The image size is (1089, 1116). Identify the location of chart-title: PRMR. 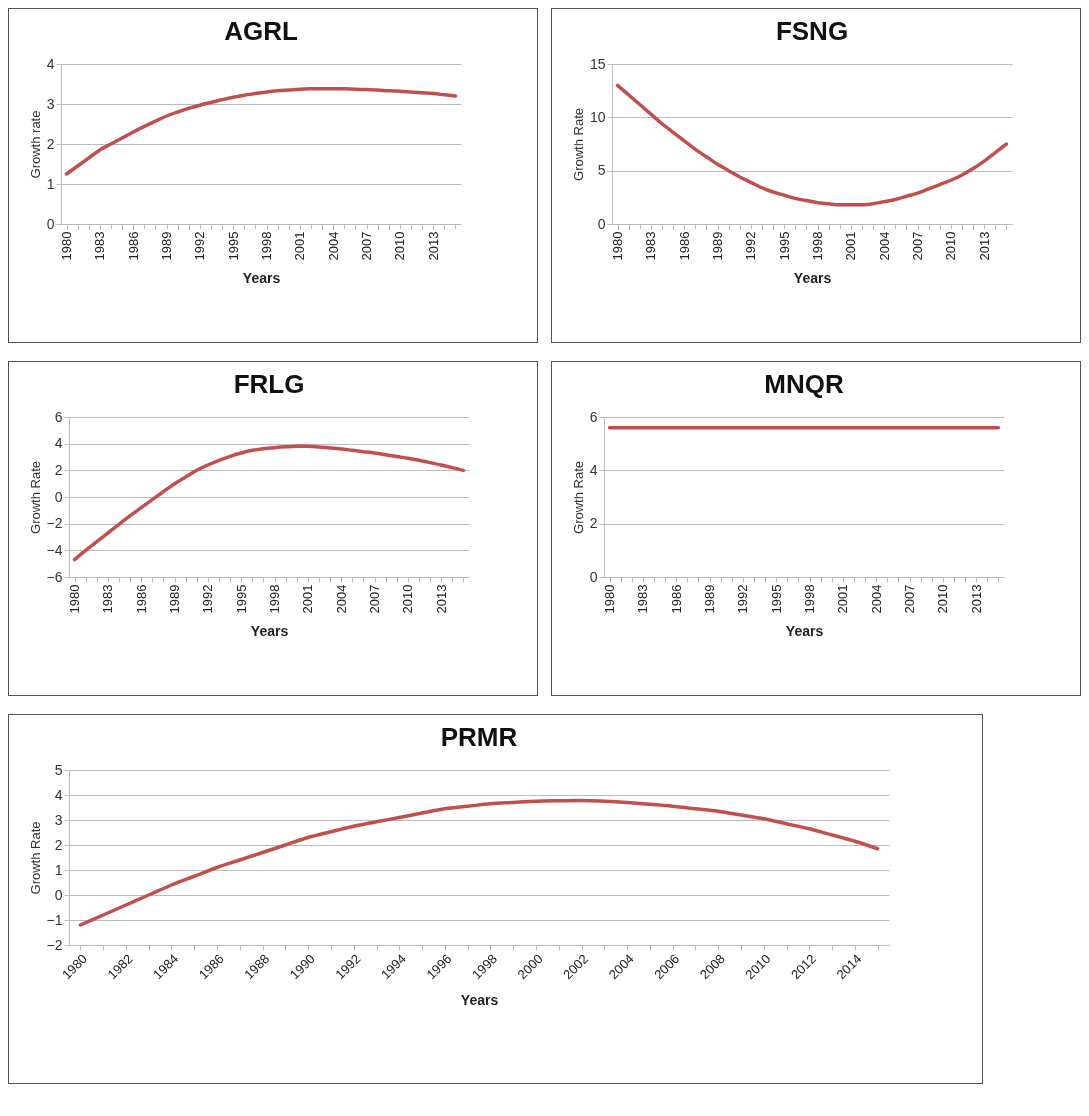
(479, 737).